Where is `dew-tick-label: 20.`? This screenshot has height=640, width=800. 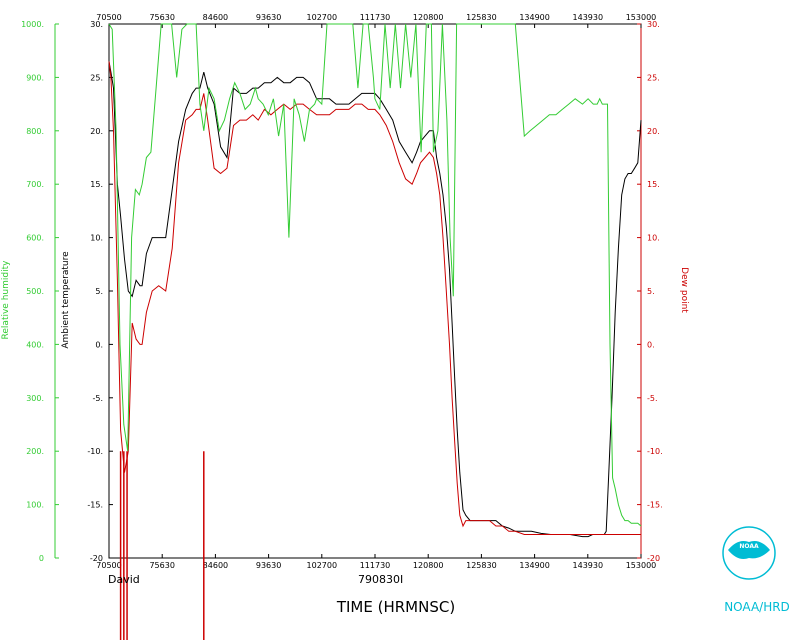 dew-tick-label: 20. is located at coordinates (653, 131).